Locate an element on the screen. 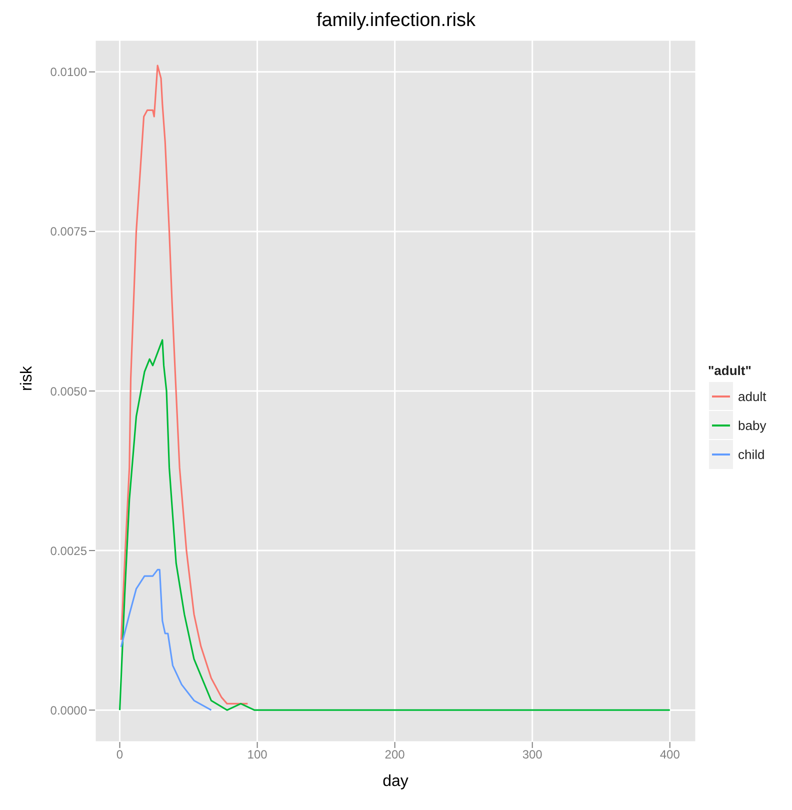 The width and height of the screenshot is (792, 810). y-tick-label: 0.0025 is located at coordinates (69, 551).